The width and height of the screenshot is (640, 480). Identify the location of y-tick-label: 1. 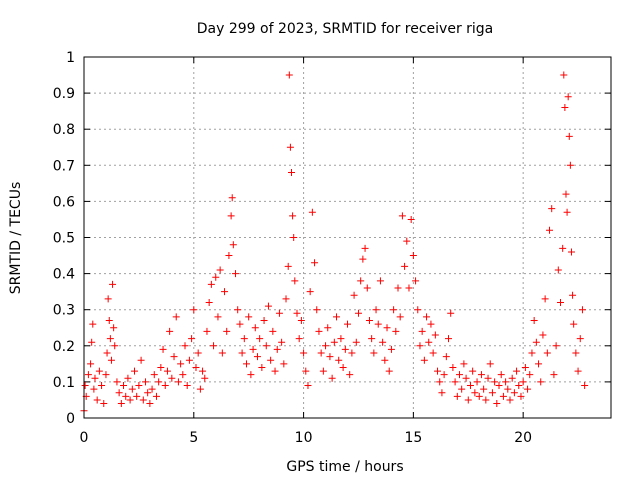
(70, 58).